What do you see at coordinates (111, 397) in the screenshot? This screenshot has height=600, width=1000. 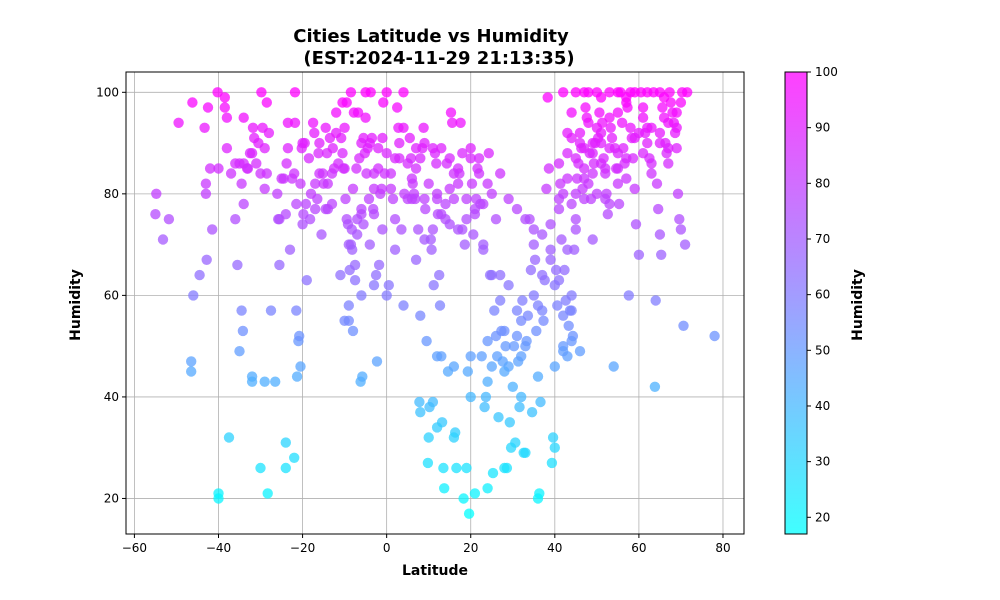 I see `y-tick-label: 40` at bounding box center [111, 397].